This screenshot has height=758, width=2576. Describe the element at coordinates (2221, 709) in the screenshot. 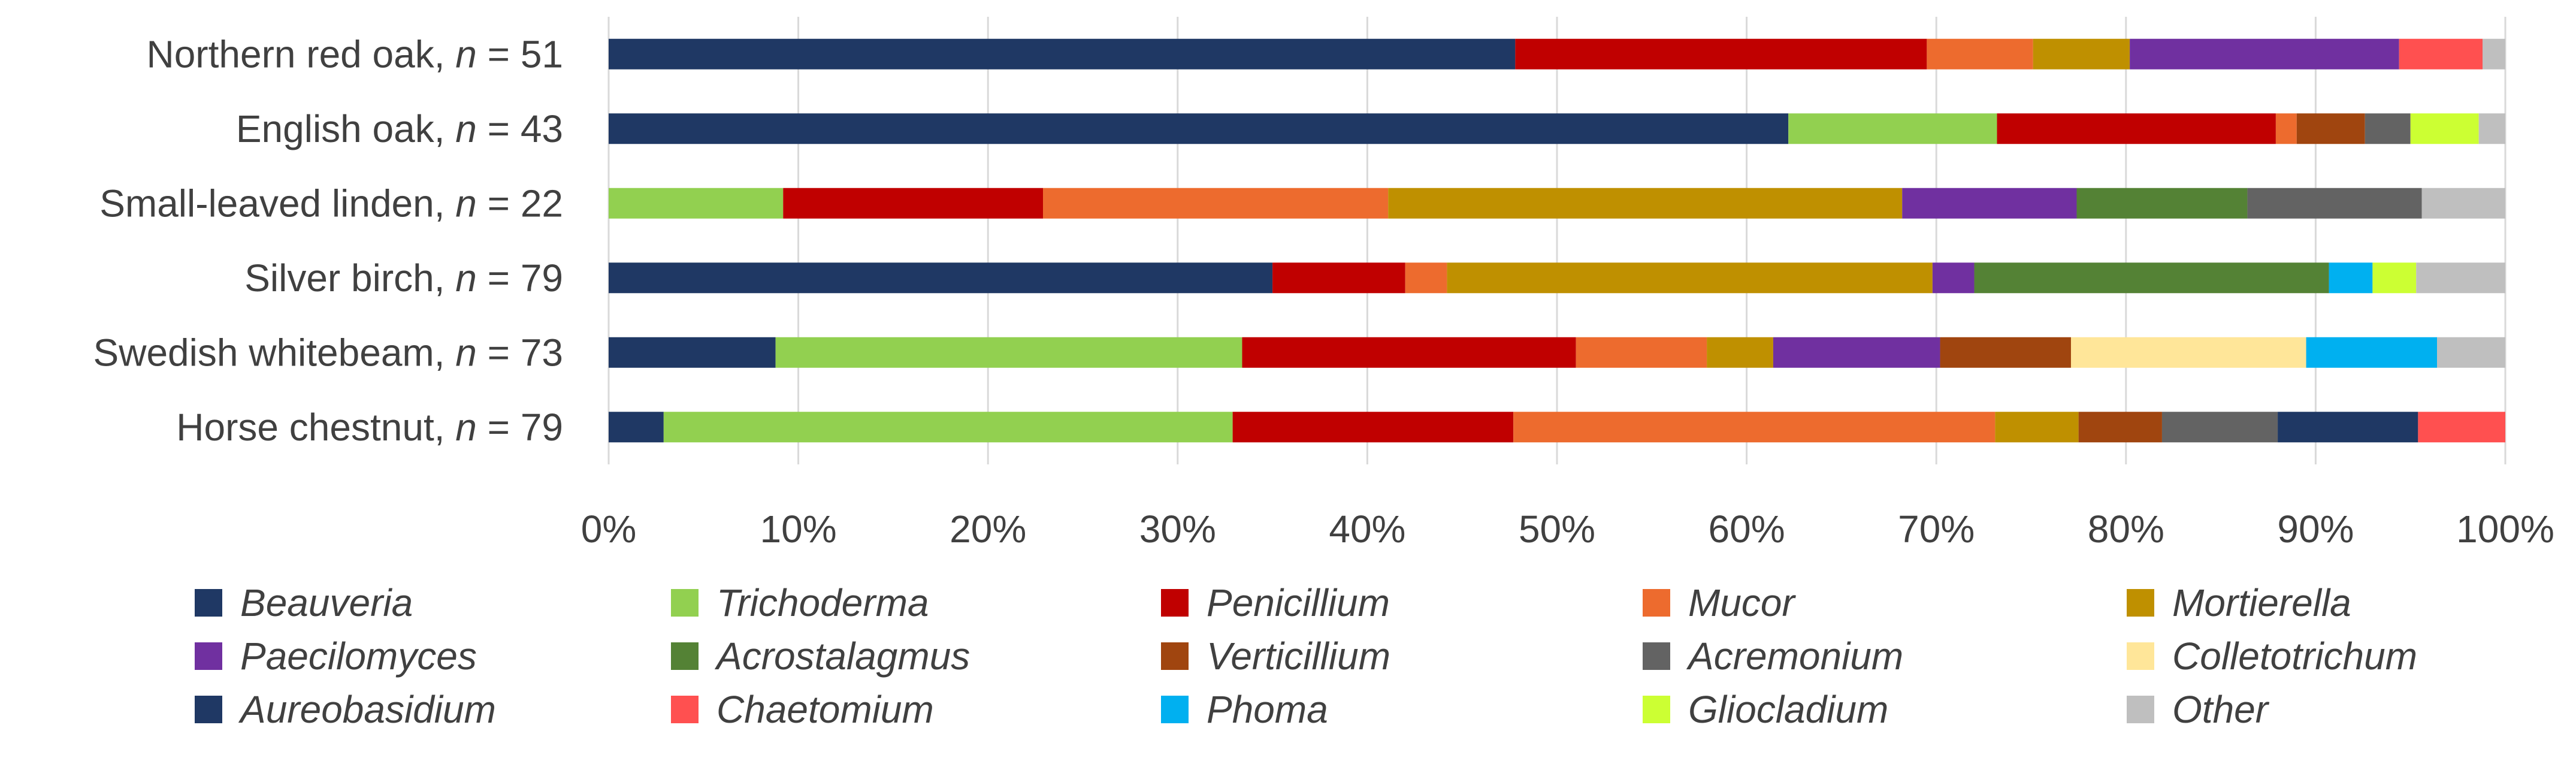

I see `legend-label: Other` at that location.